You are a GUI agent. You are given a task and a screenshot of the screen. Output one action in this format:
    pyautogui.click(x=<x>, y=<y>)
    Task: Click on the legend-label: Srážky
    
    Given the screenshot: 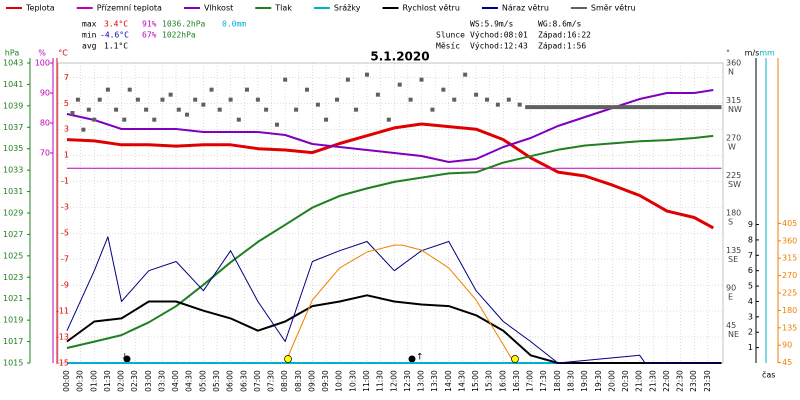 What is the action you would take?
    pyautogui.click(x=347, y=8)
    